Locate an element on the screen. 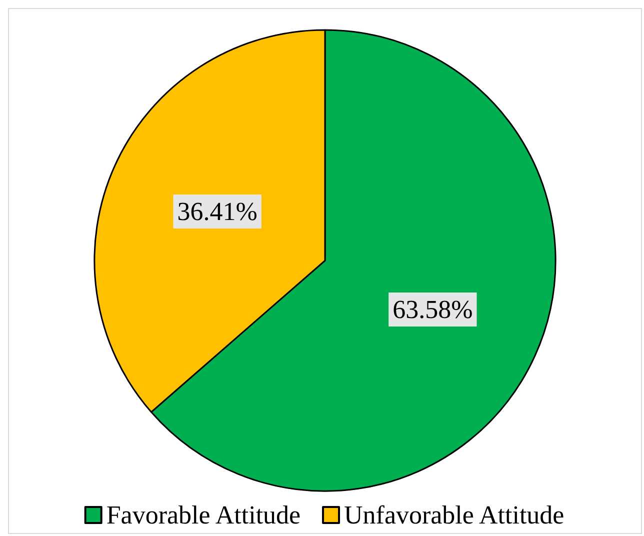 The height and width of the screenshot is (536, 644). legend-label: Favorable Attitude is located at coordinates (203, 515).